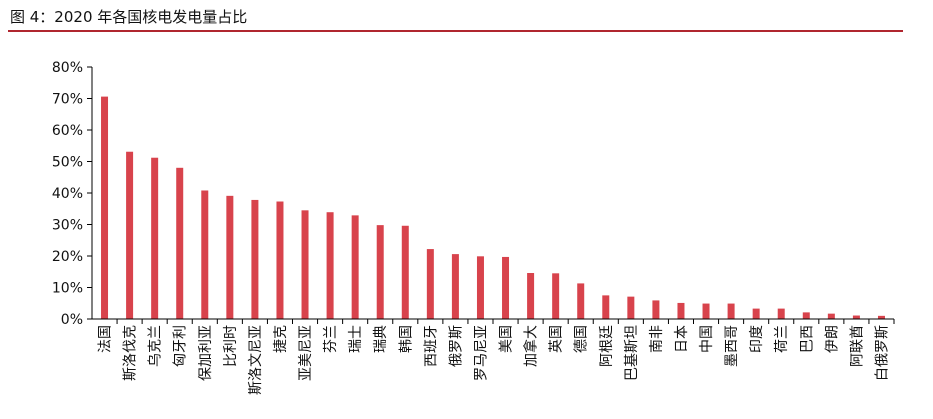 This screenshot has height=419, width=933. Describe the element at coordinates (607, 346) in the screenshot. I see `x-tick-label: 阿根廷` at that location.